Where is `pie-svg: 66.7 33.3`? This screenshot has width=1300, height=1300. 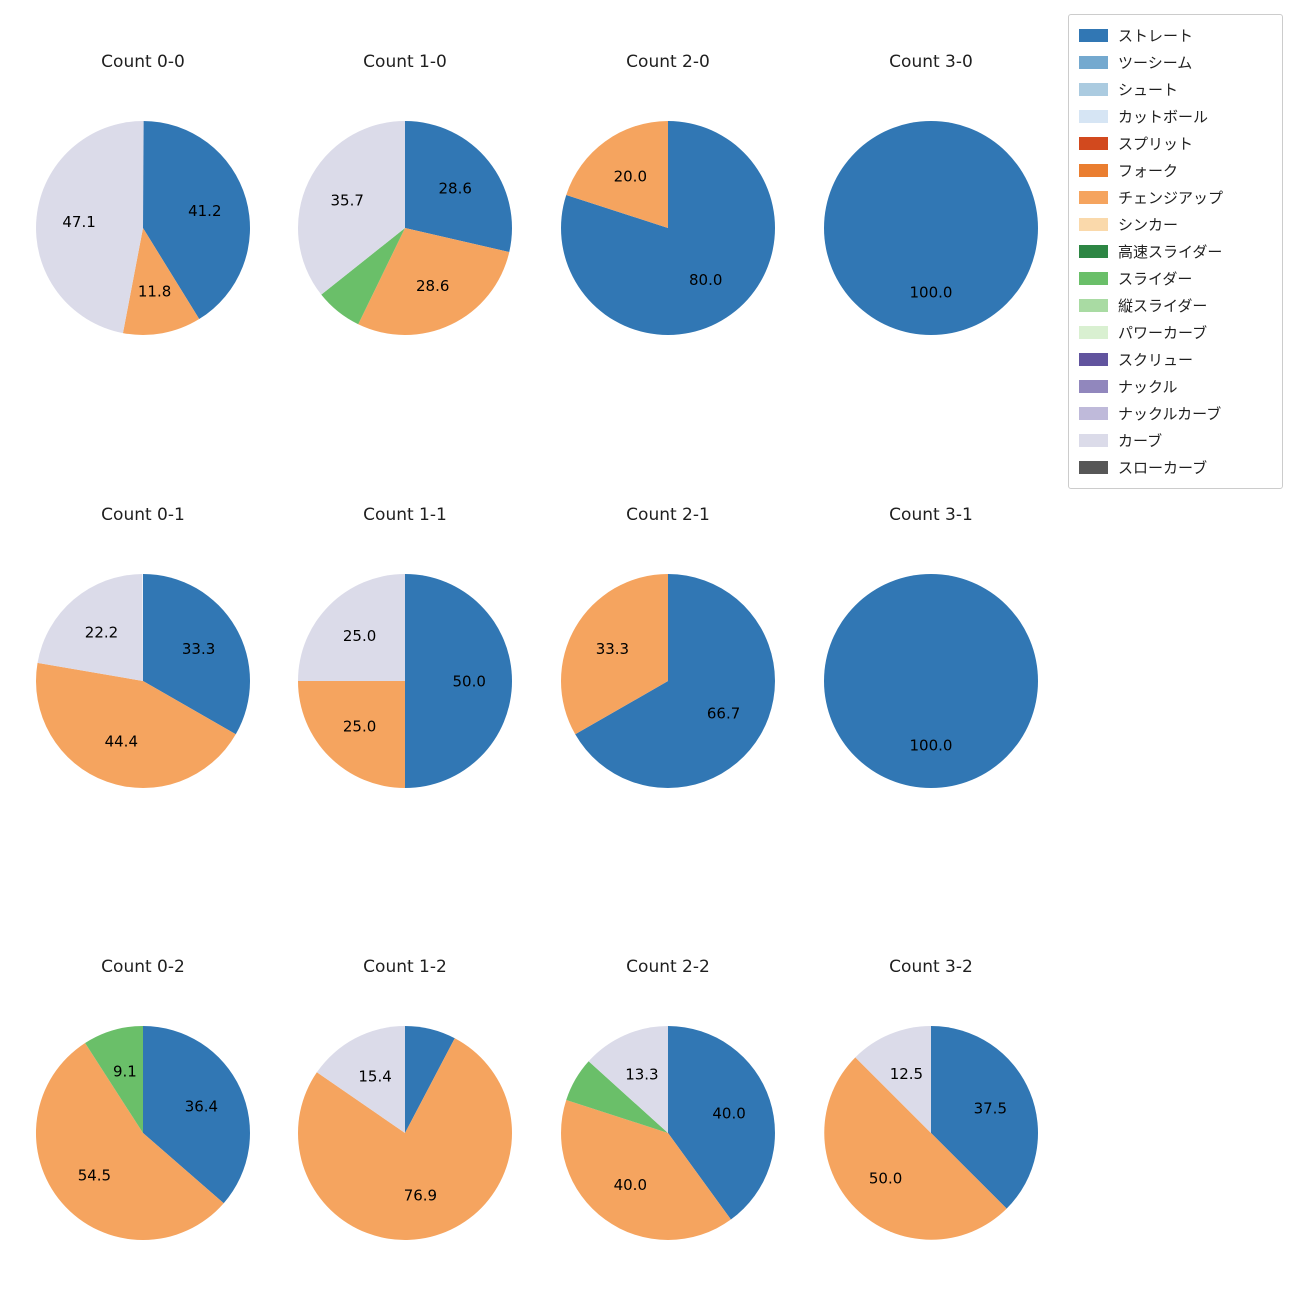
pie-svg: 66.7 33.3 is located at coordinates (667, 681).